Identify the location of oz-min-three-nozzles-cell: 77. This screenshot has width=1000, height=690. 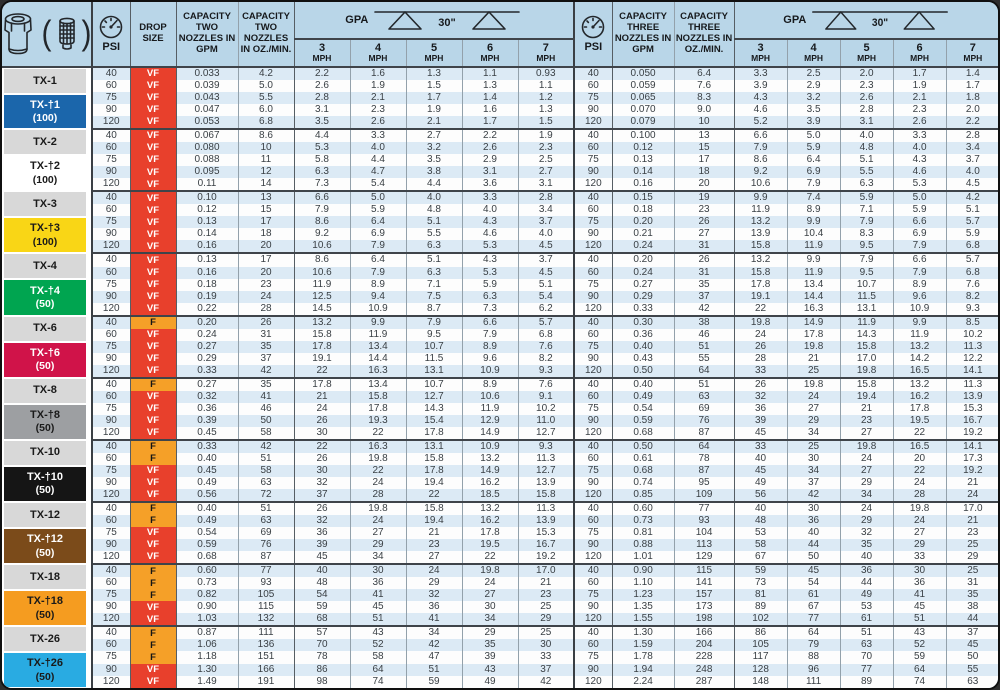
(704, 508).